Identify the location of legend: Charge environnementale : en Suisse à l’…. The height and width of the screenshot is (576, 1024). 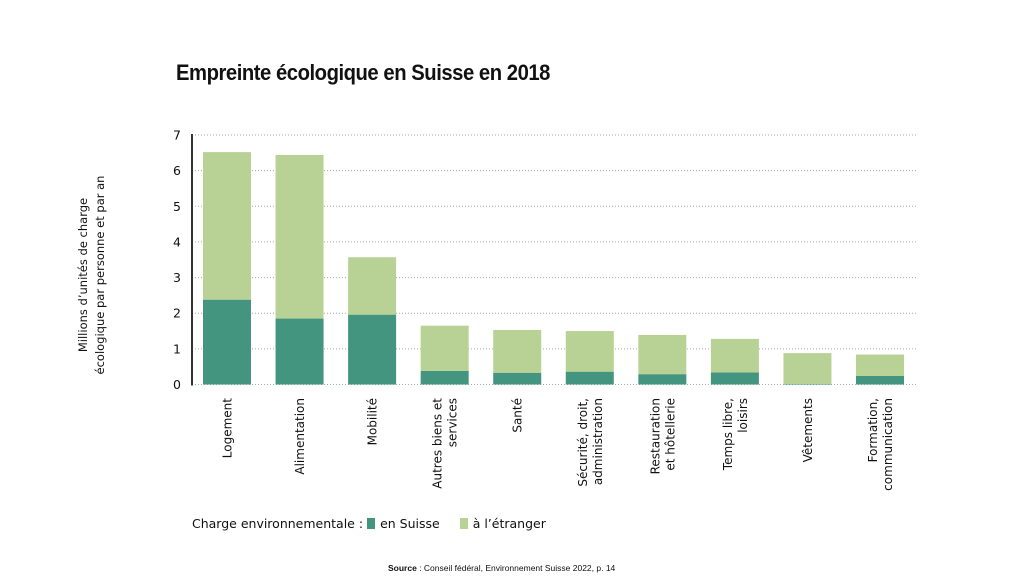
(369, 523).